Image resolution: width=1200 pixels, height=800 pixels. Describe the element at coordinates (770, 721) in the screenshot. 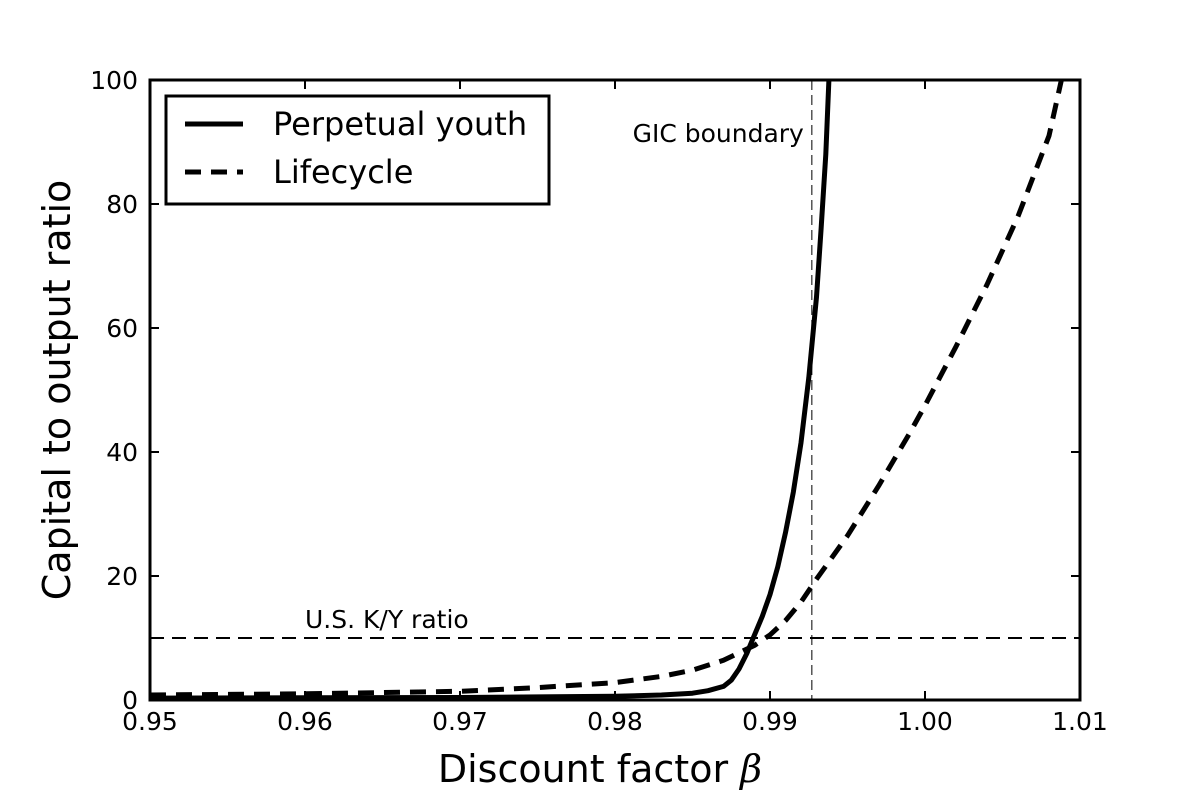

I see `x-tick-label: 0.99` at that location.